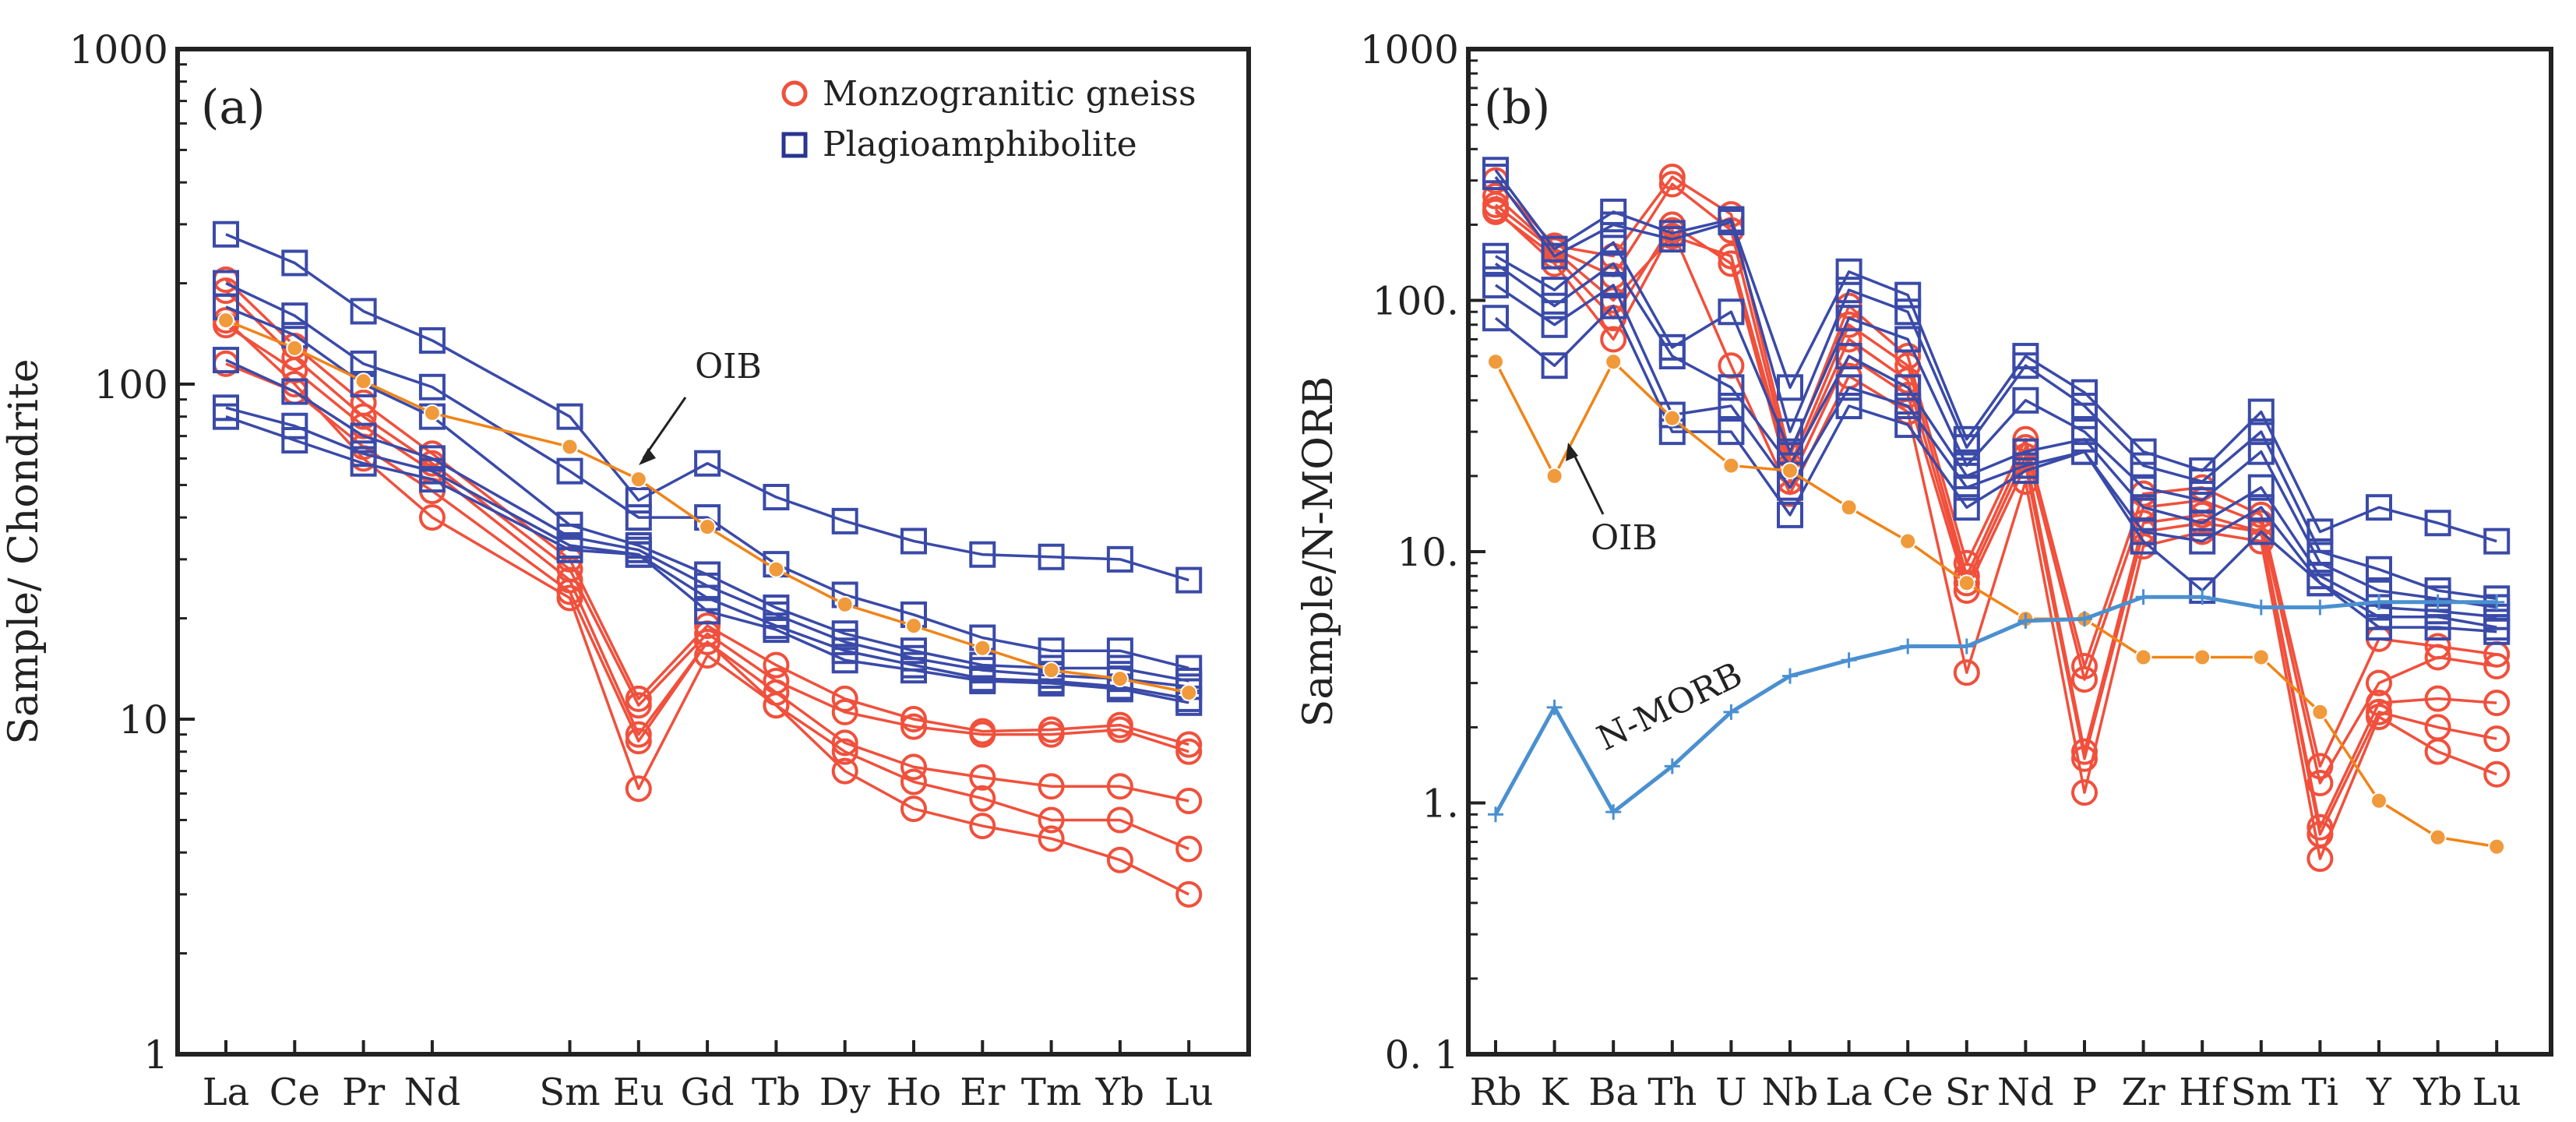  Describe the element at coordinates (776, 1092) in the screenshot. I see `x-tick-label: Tb` at that location.